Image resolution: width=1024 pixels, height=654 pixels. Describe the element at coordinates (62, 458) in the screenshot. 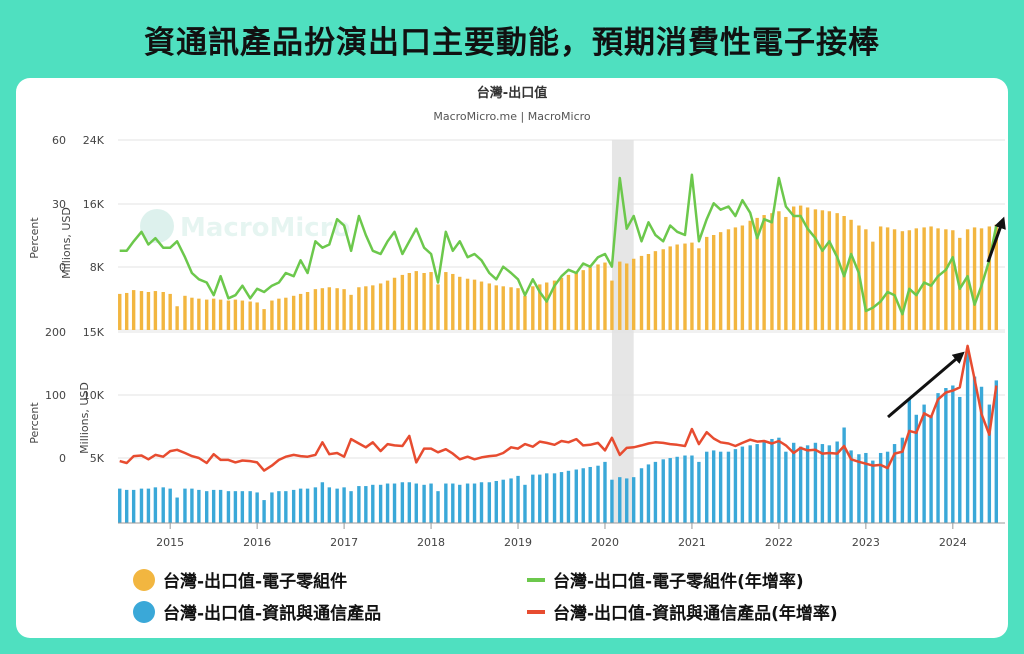

I see `bottom-left-tick-2: 0` at that location.